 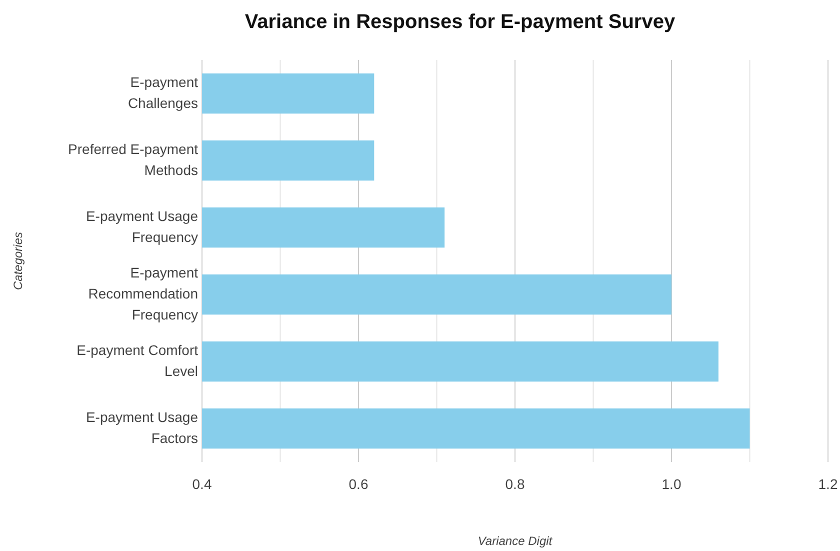 What do you see at coordinates (515, 484) in the screenshot?
I see `x-tick-label: 0.8` at bounding box center [515, 484].